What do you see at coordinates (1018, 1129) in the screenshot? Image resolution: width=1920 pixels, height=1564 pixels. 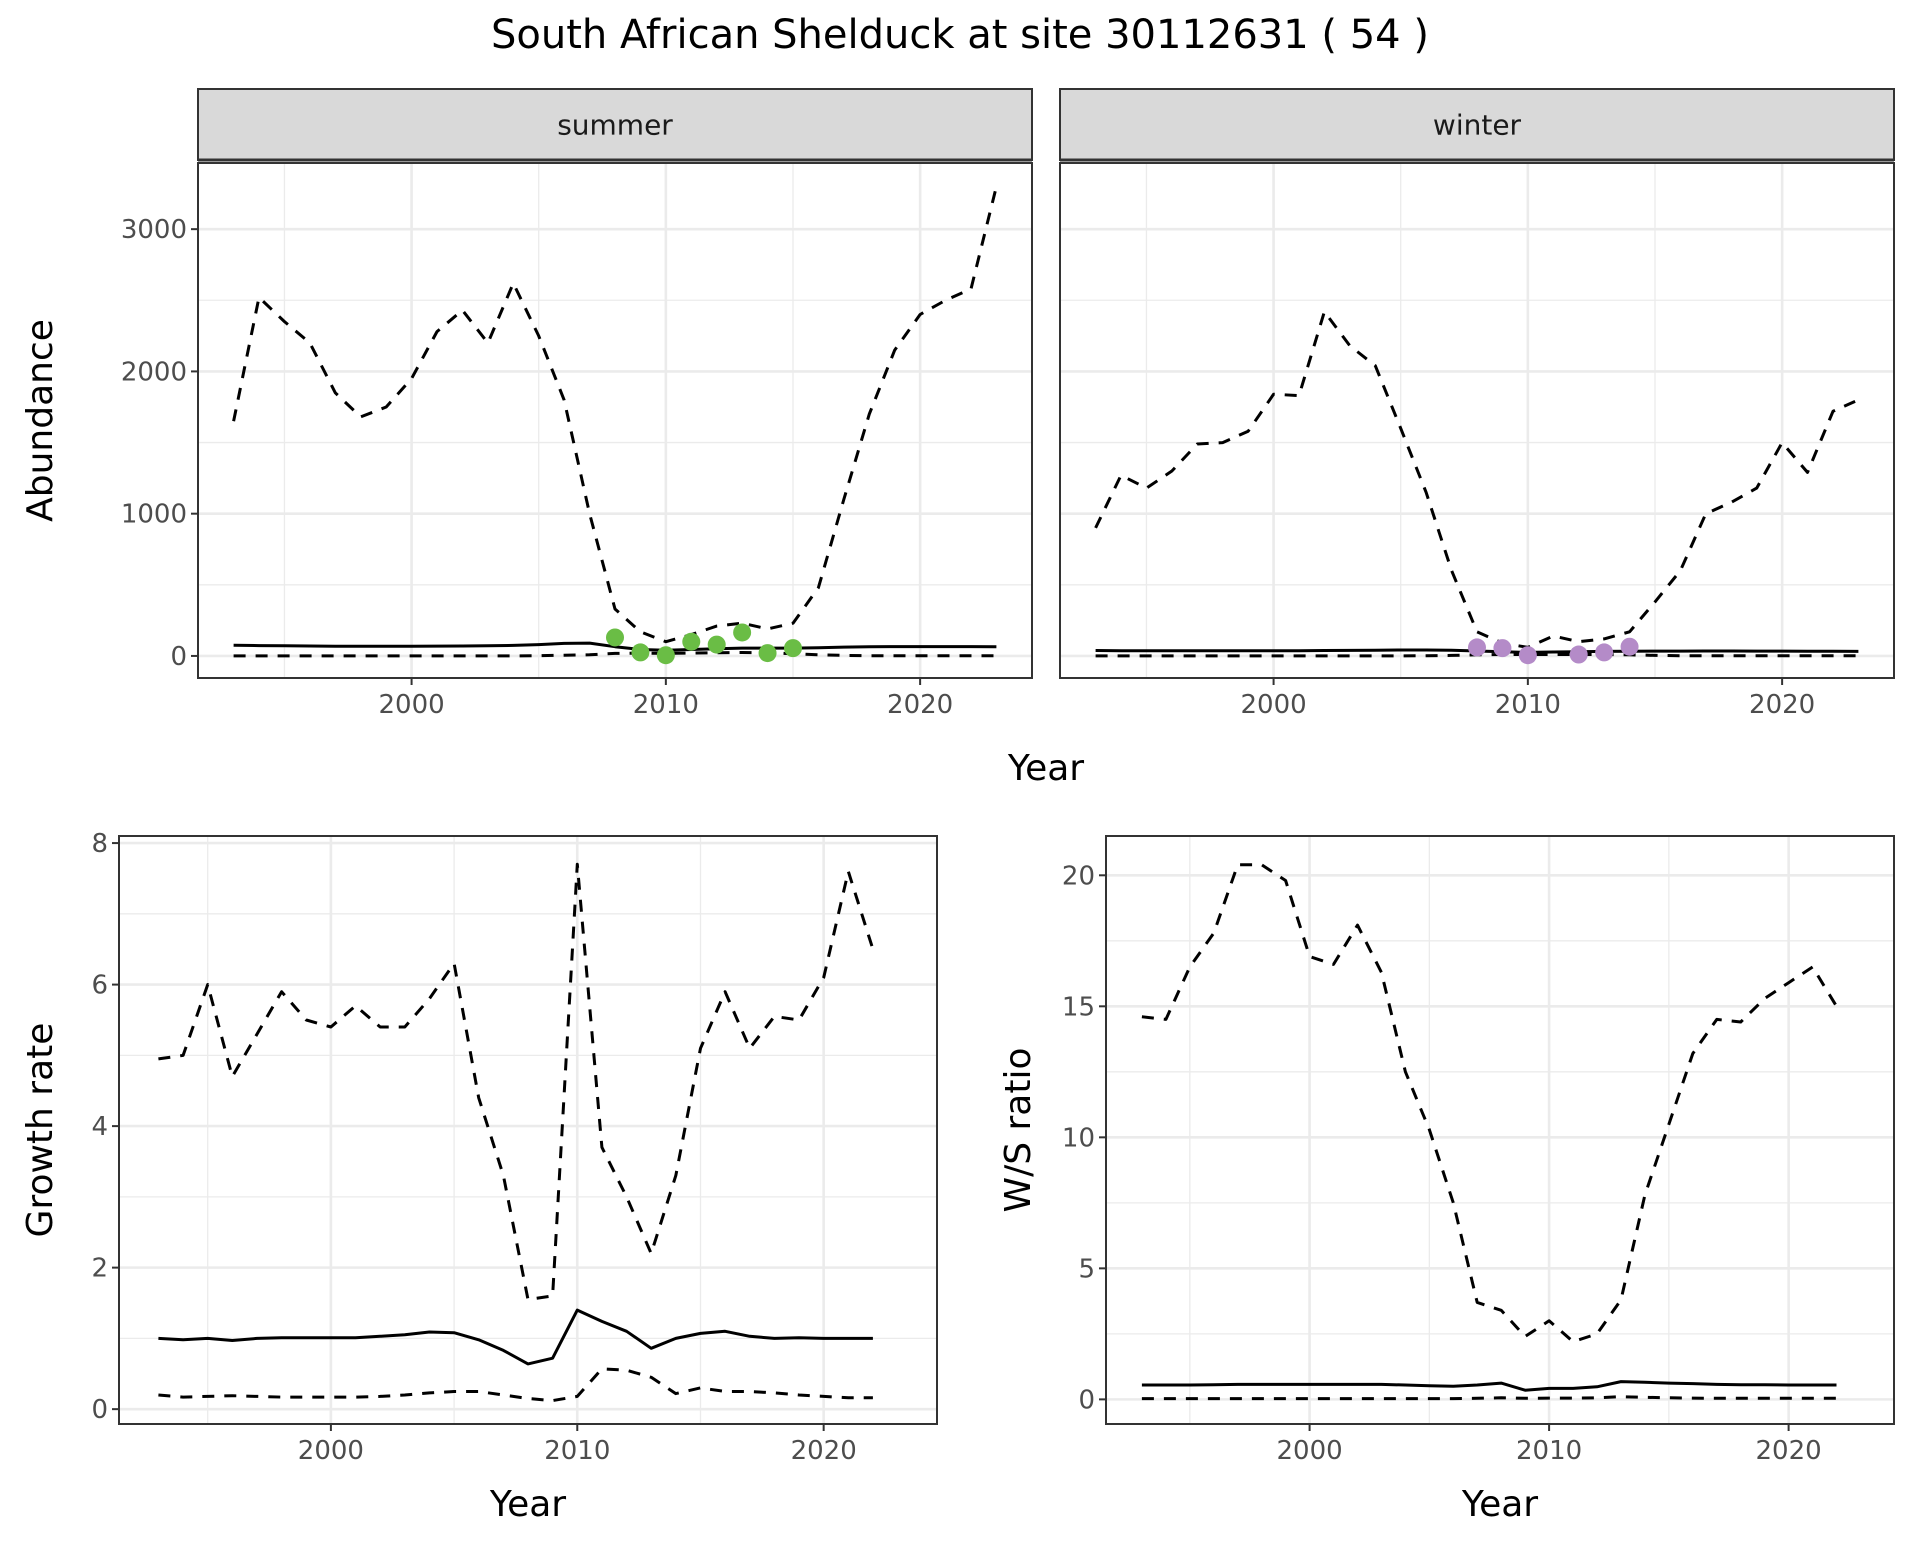 I see `y-axis-title: W/S ratio` at bounding box center [1018, 1129].